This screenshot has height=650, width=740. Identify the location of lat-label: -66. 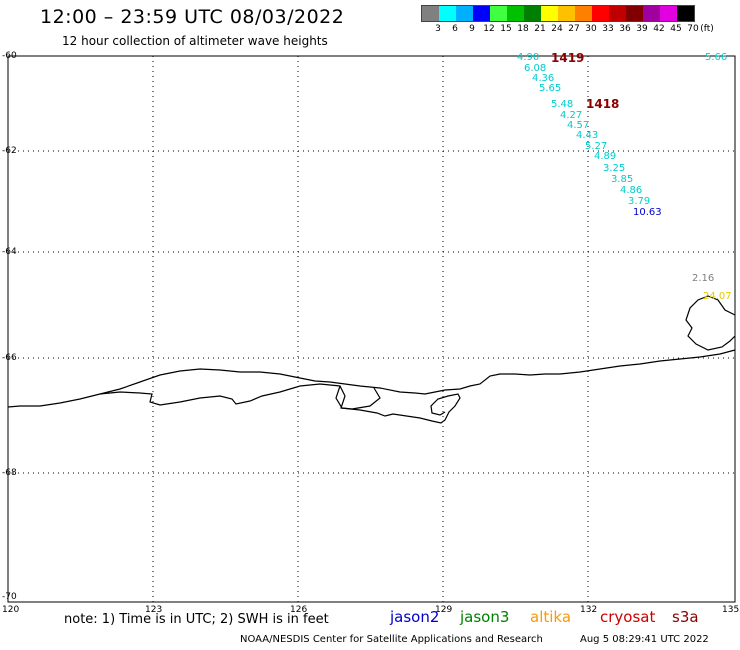
(9, 358).